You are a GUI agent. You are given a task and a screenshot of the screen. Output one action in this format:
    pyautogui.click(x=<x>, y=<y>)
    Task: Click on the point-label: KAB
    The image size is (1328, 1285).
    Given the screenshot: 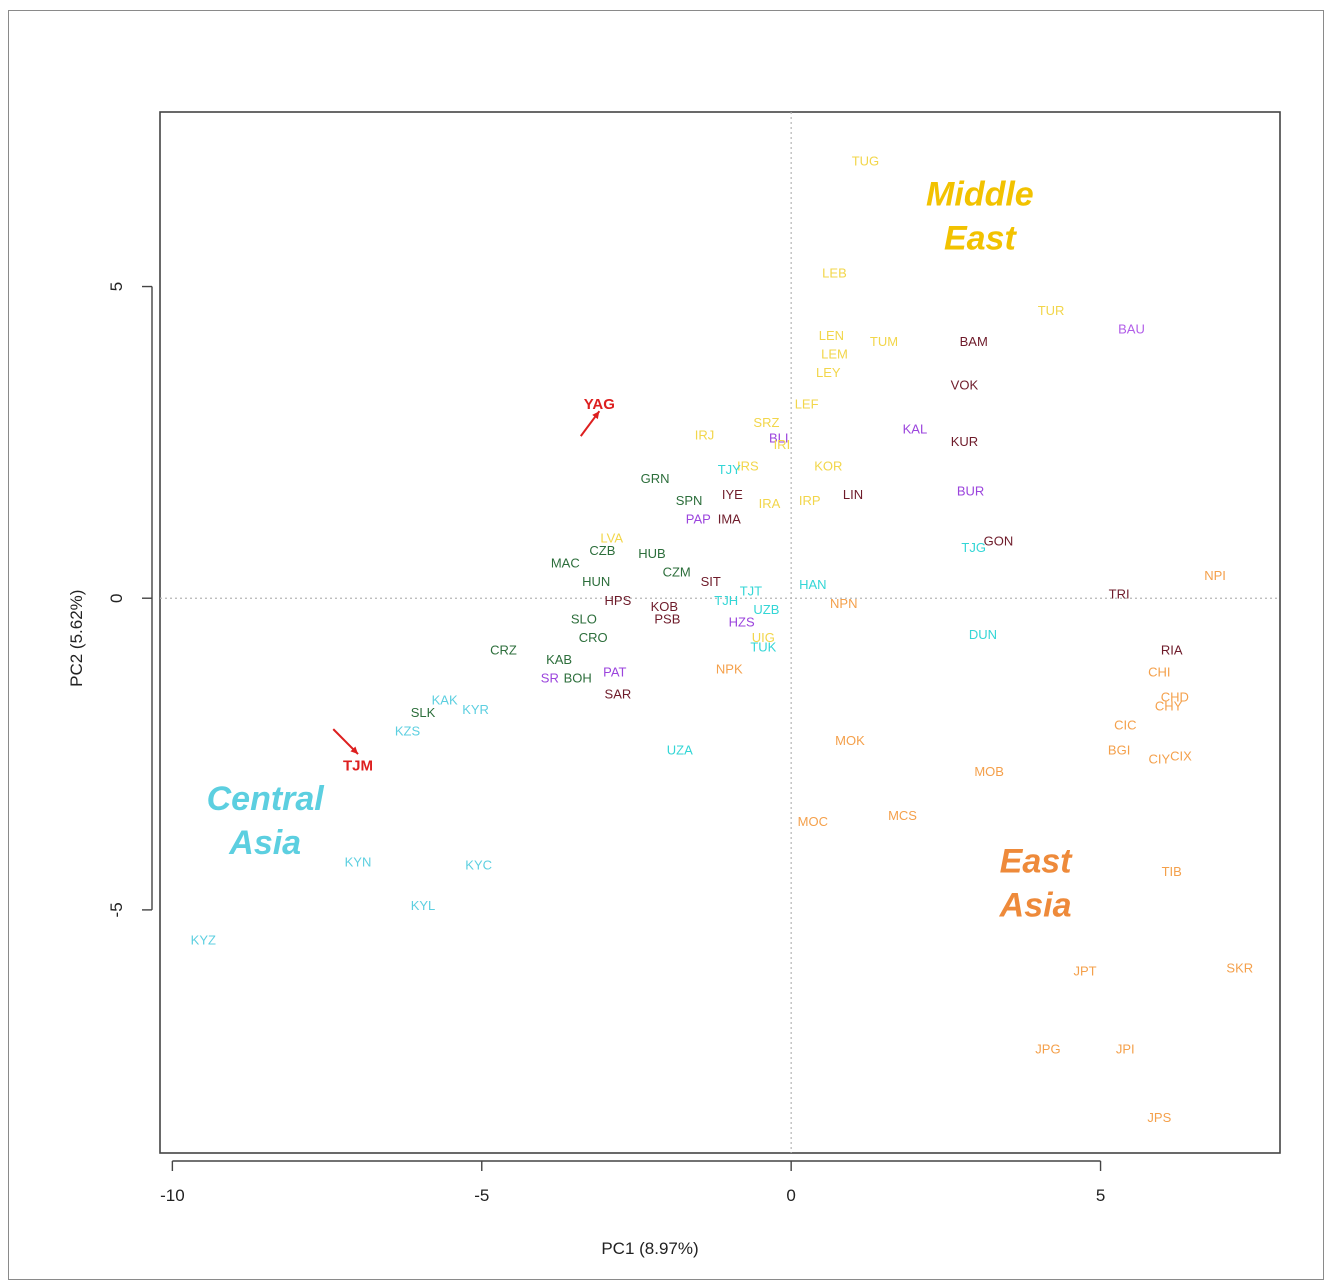 What is the action you would take?
    pyautogui.click(x=559, y=659)
    